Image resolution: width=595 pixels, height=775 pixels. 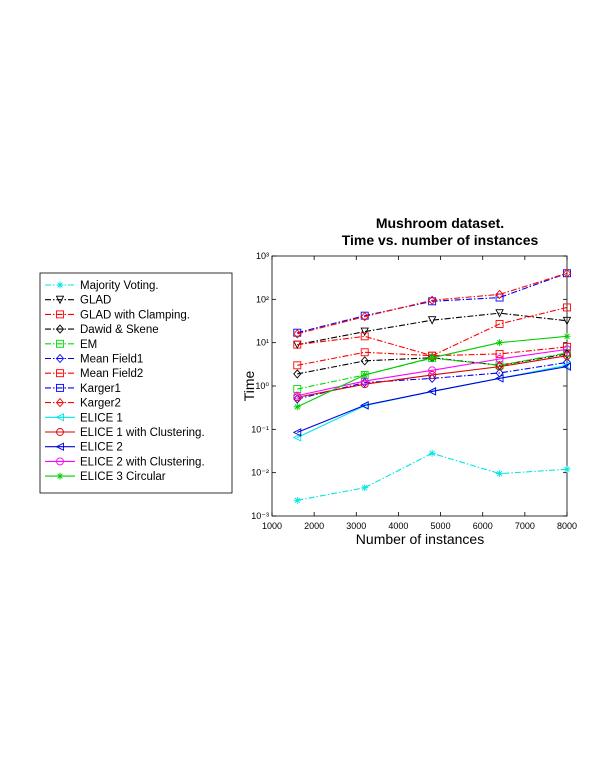 What do you see at coordinates (111, 360) in the screenshot?
I see `legend-label: Mean Field1` at bounding box center [111, 360].